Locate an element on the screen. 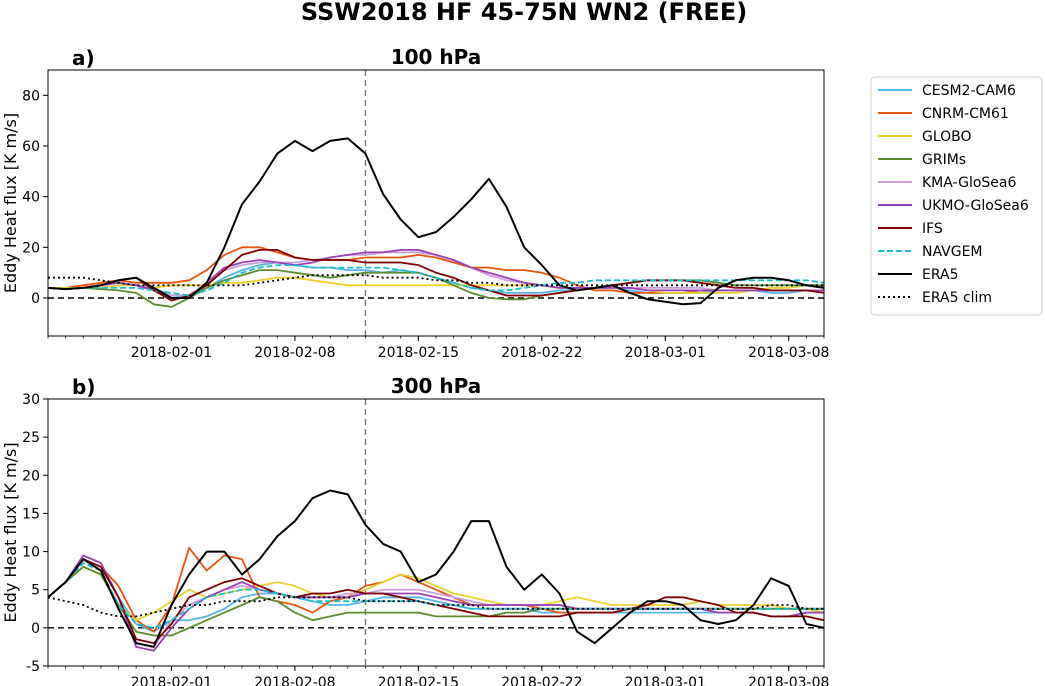  panel-title: 300 hPa is located at coordinates (436, 386).